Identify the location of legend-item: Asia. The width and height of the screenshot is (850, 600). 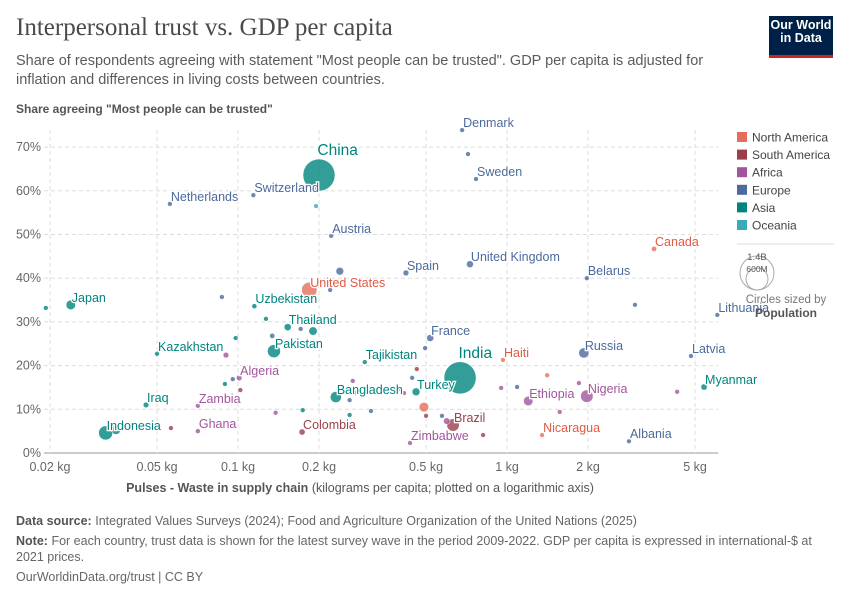
(764, 208).